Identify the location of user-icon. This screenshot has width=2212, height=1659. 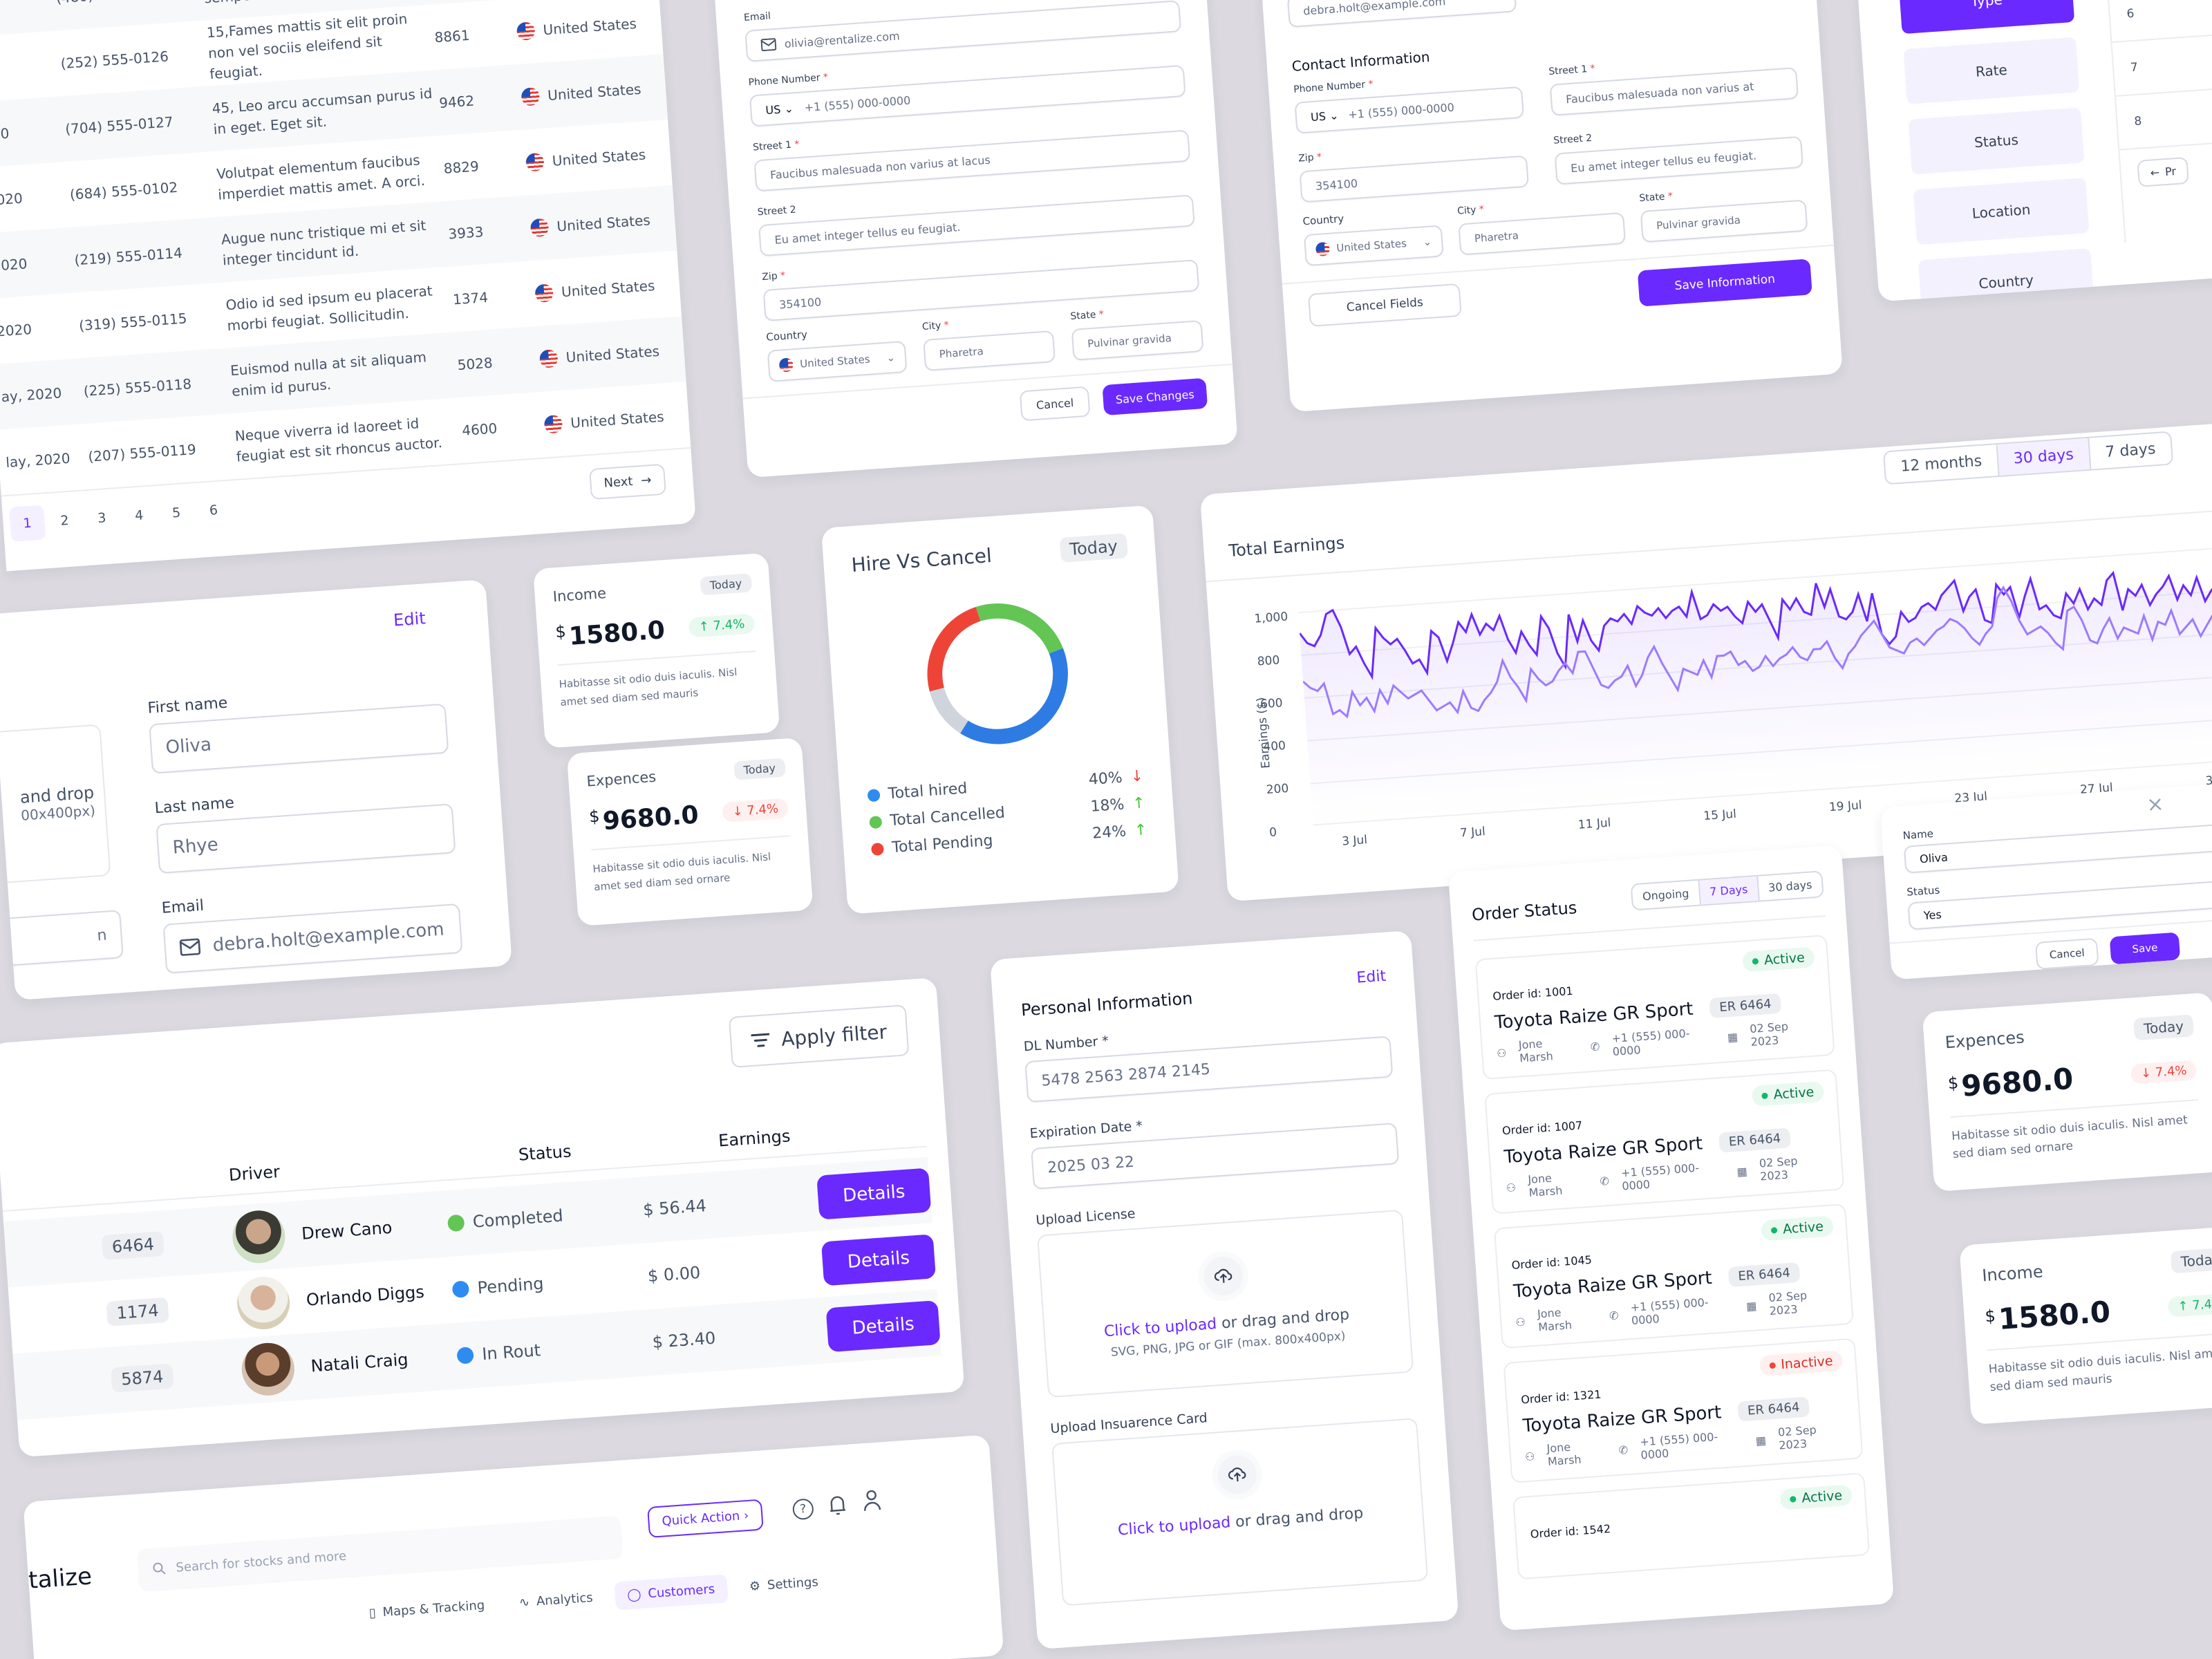
(872, 1500).